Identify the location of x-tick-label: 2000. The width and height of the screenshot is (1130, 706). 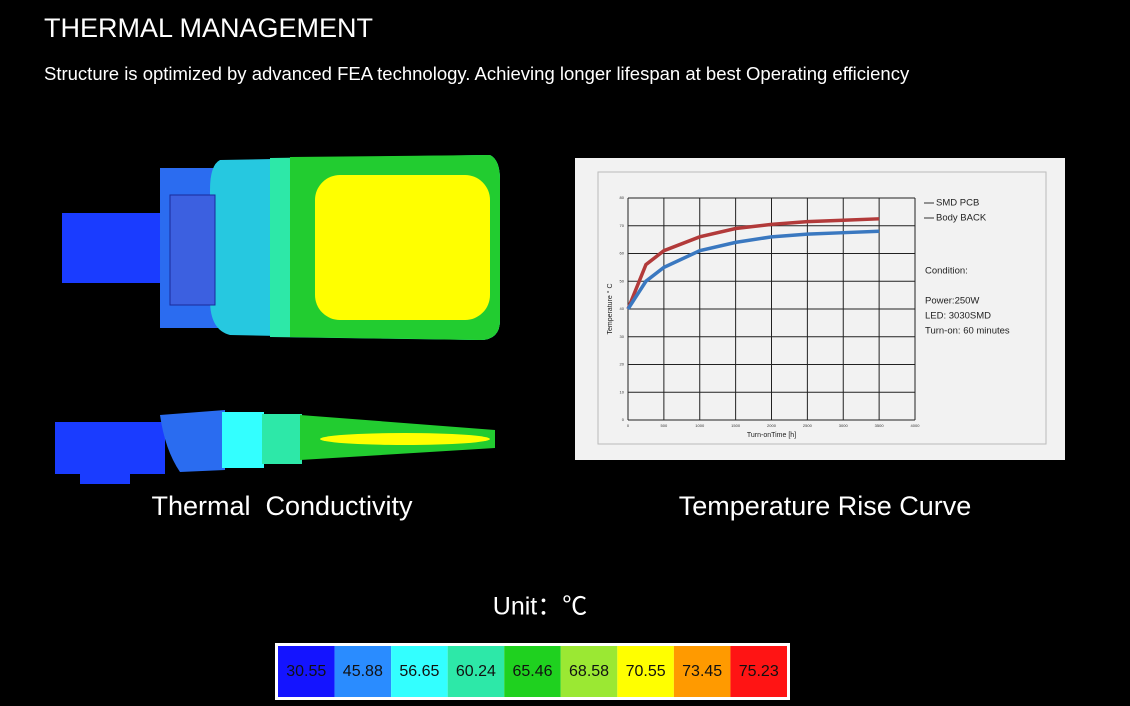
(772, 425).